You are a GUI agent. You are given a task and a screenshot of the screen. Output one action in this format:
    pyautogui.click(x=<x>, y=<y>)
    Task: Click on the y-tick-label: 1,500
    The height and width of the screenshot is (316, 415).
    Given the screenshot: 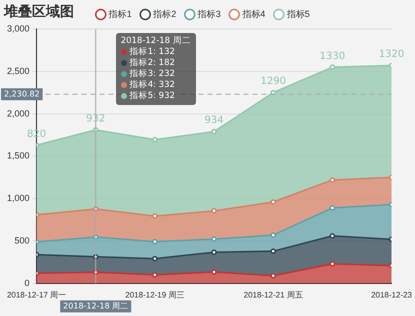 What is the action you would take?
    pyautogui.click(x=18, y=155)
    